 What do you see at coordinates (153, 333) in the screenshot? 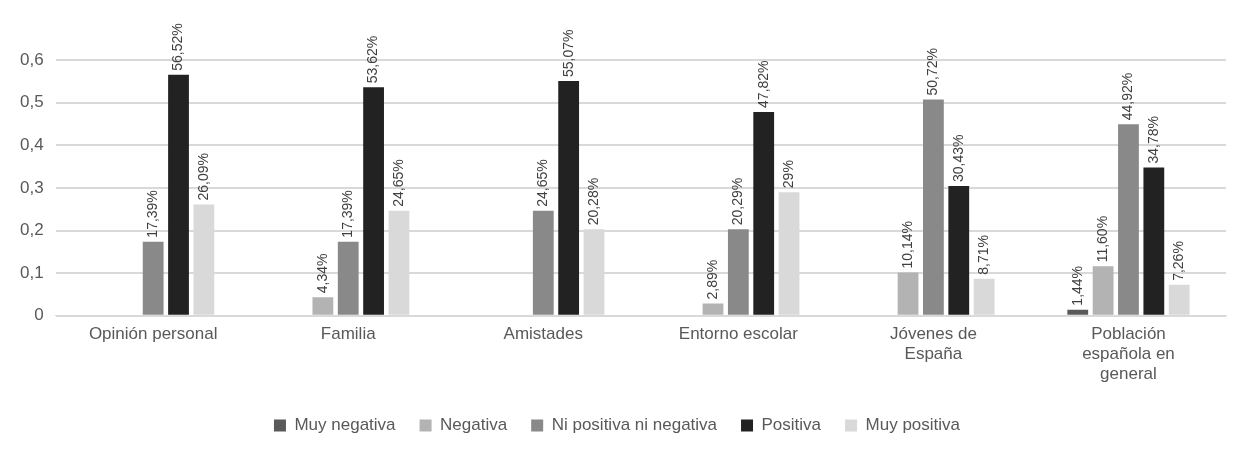
I see `x-tick-label: Opinión personal` at bounding box center [153, 333].